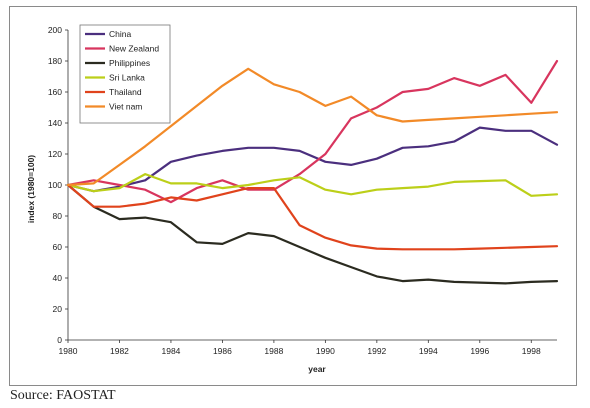  Describe the element at coordinates (55, 154) in the screenshot. I see `y-tick-label: 120` at that location.